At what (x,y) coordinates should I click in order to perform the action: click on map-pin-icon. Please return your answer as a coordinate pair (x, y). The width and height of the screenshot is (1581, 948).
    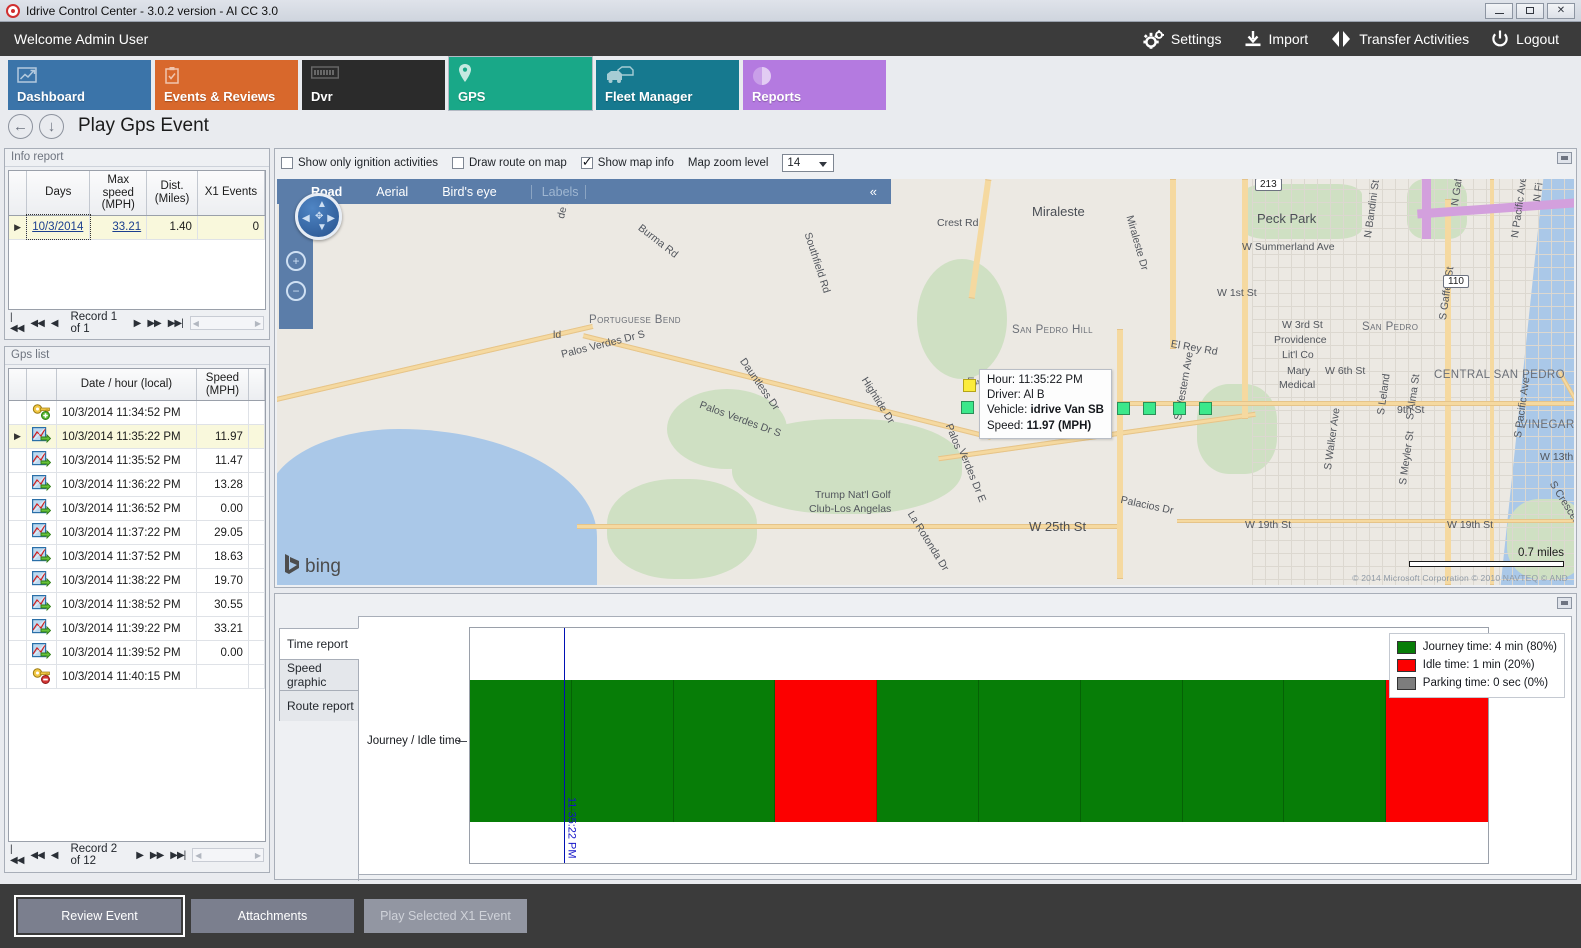
    Looking at the image, I should click on (465, 75).